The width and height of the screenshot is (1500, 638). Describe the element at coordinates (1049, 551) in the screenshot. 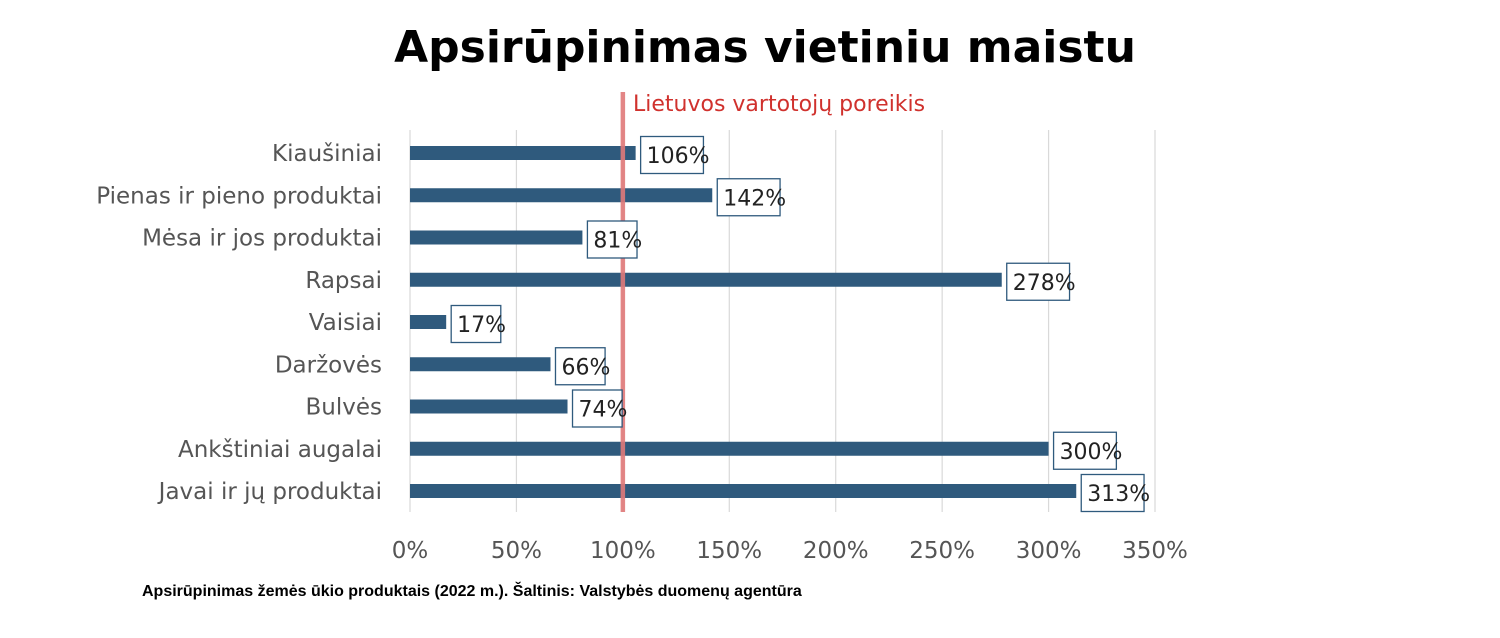

I see `x-tick-label: 300%` at that location.